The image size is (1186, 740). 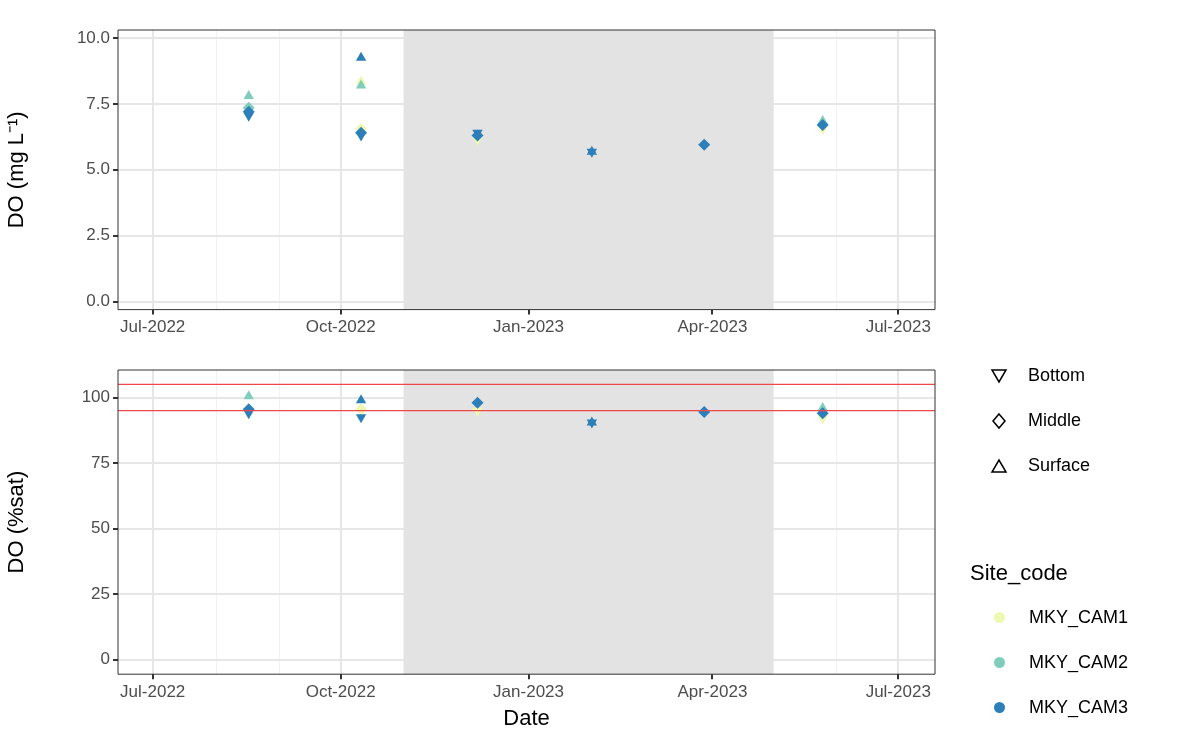 I want to click on text: Middle, so click(x=1055, y=420).